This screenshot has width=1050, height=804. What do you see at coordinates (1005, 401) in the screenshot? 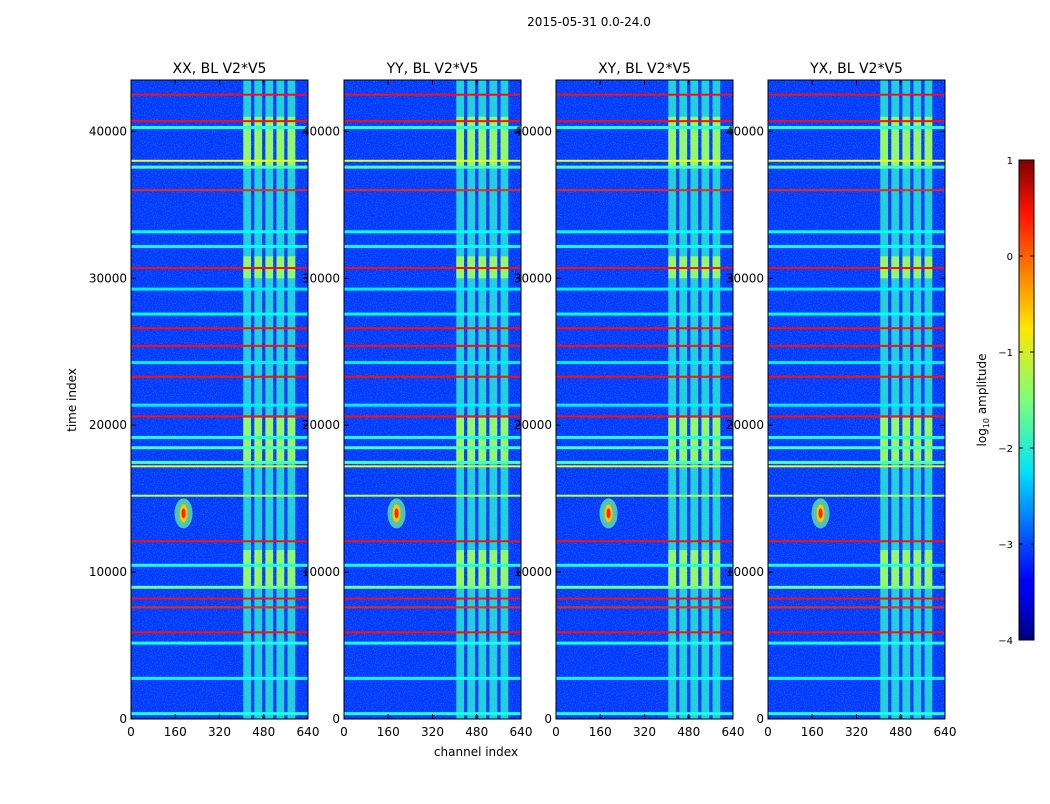
I see `colorbar: −4 −3 −2 −1 0 1 log10 amplitude` at bounding box center [1005, 401].